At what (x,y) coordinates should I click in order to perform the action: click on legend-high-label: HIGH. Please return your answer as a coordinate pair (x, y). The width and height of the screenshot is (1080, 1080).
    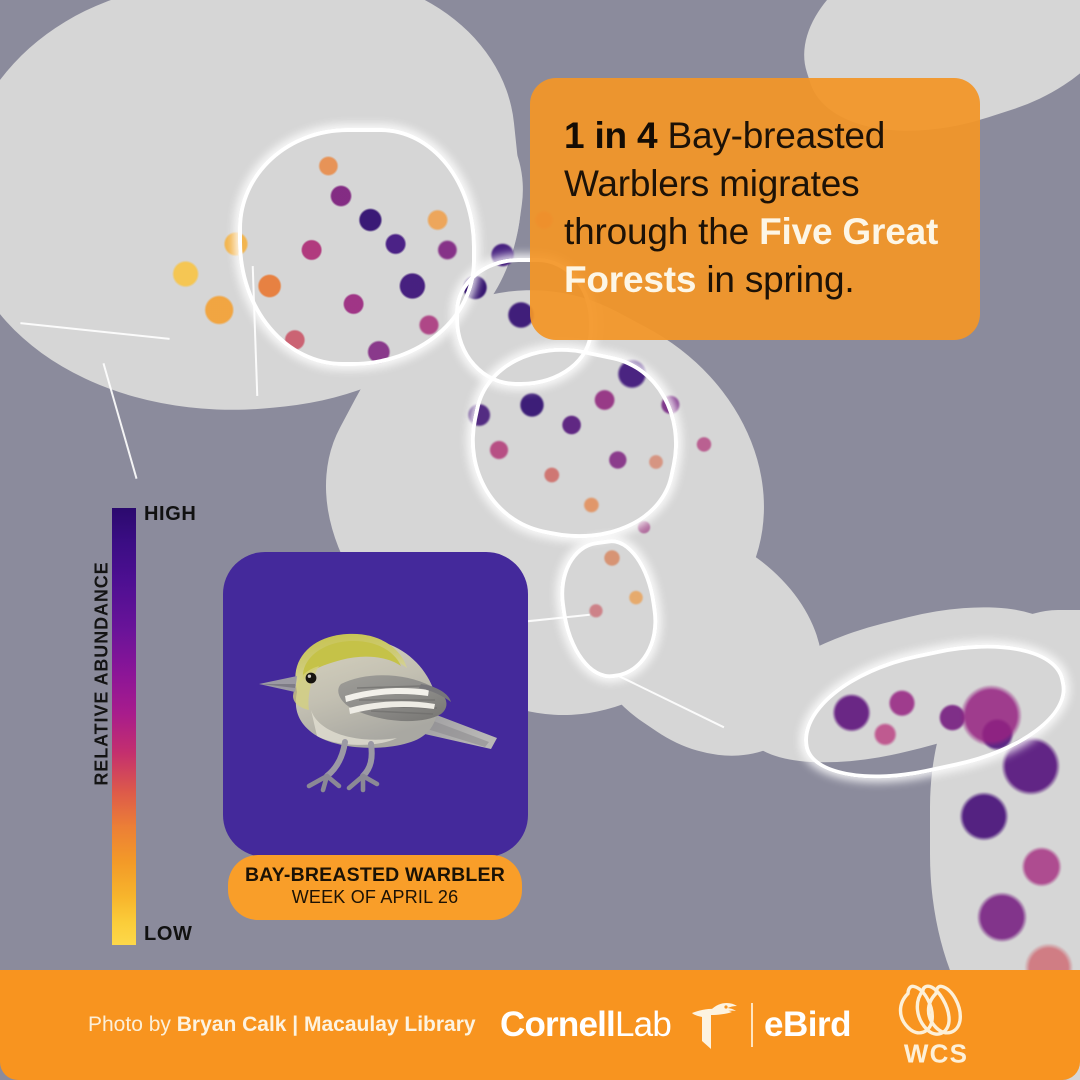
    Looking at the image, I should click on (170, 514).